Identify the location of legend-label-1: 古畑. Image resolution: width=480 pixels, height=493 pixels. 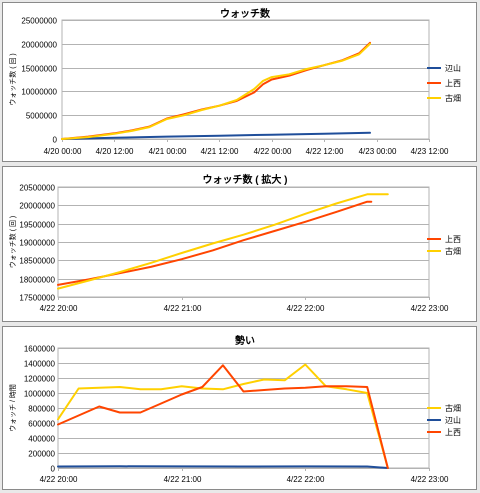
(453, 251).